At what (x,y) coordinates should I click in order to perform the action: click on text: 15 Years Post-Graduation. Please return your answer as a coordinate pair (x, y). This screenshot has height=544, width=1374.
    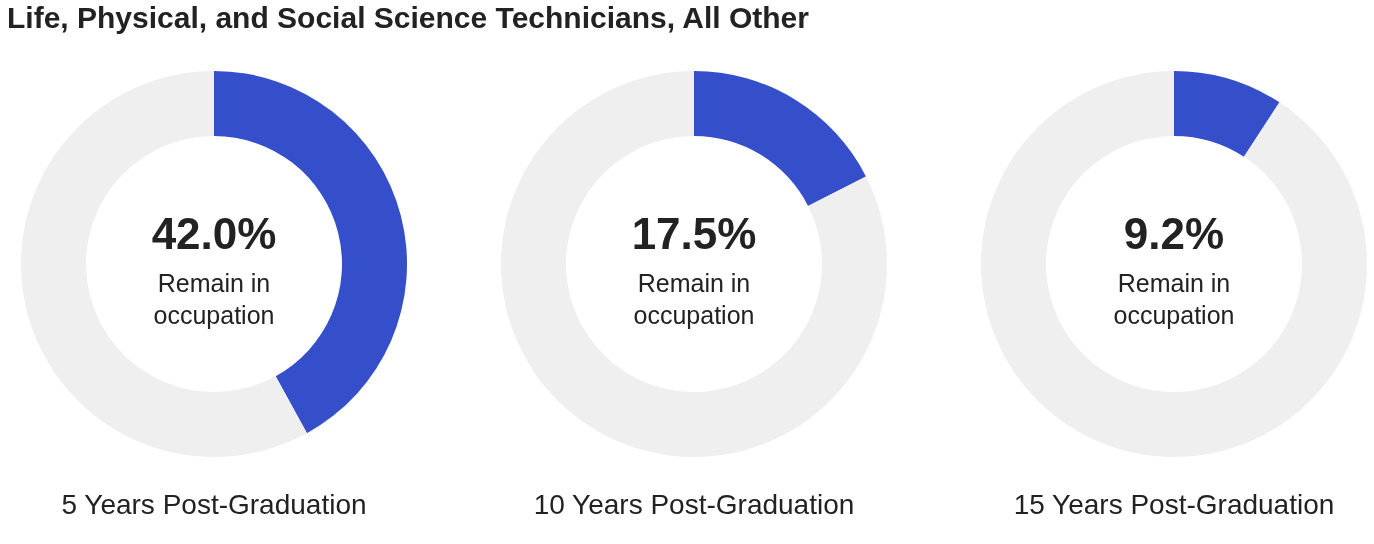
    Looking at the image, I should click on (1174, 504).